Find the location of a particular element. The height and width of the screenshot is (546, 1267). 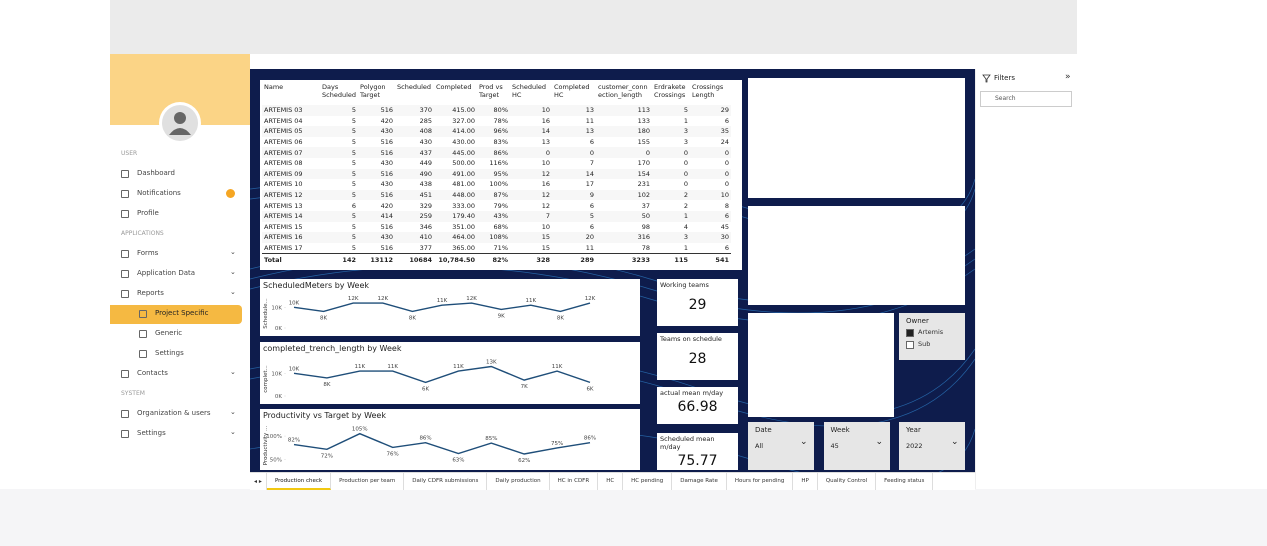

table-cell: 445.00 is located at coordinates (463, 152).